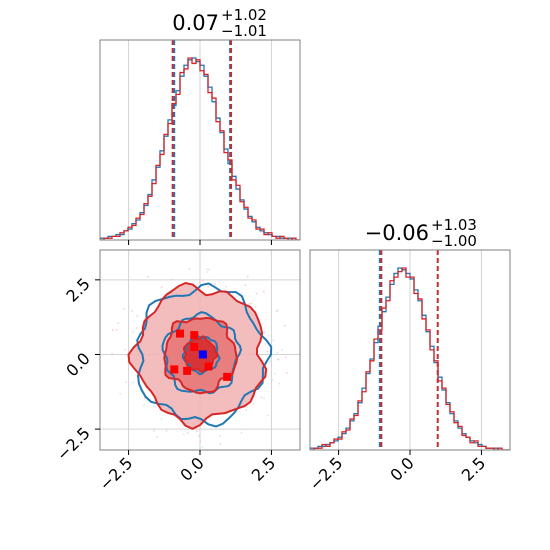  I want to click on x2-title-median: −0.06, so click(397, 233).